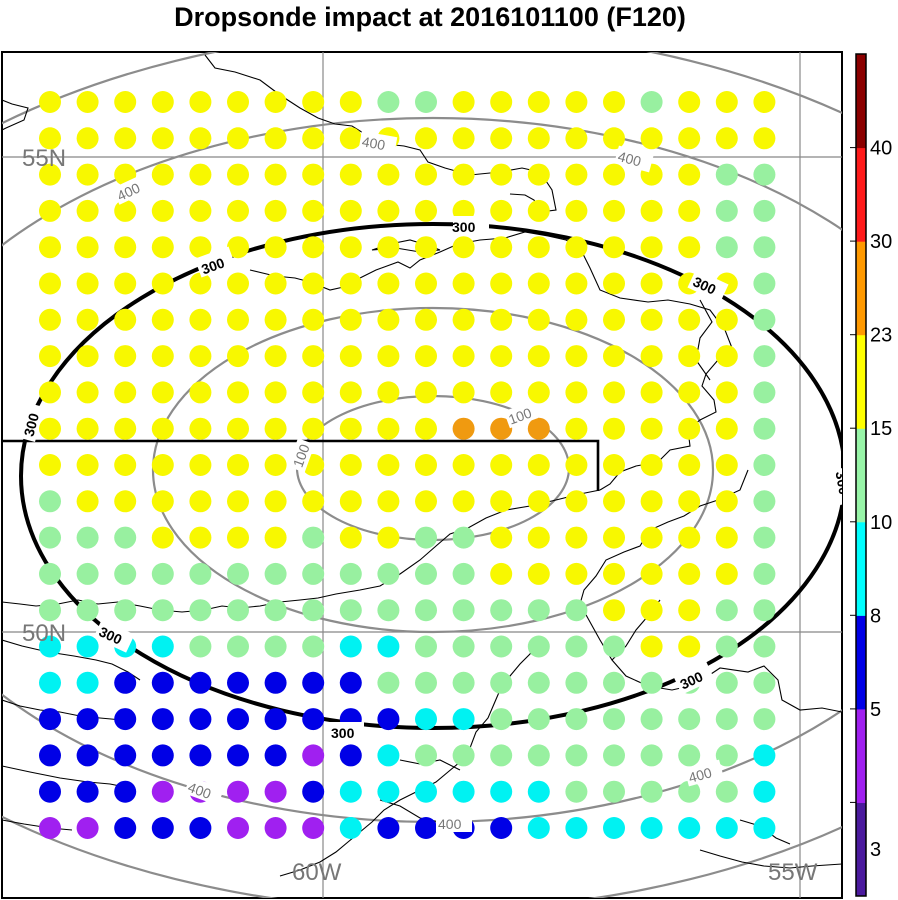 The height and width of the screenshot is (900, 898). What do you see at coordinates (213, 265) in the screenshot?
I see `contour-label-300-upper-left: 300` at bounding box center [213, 265].